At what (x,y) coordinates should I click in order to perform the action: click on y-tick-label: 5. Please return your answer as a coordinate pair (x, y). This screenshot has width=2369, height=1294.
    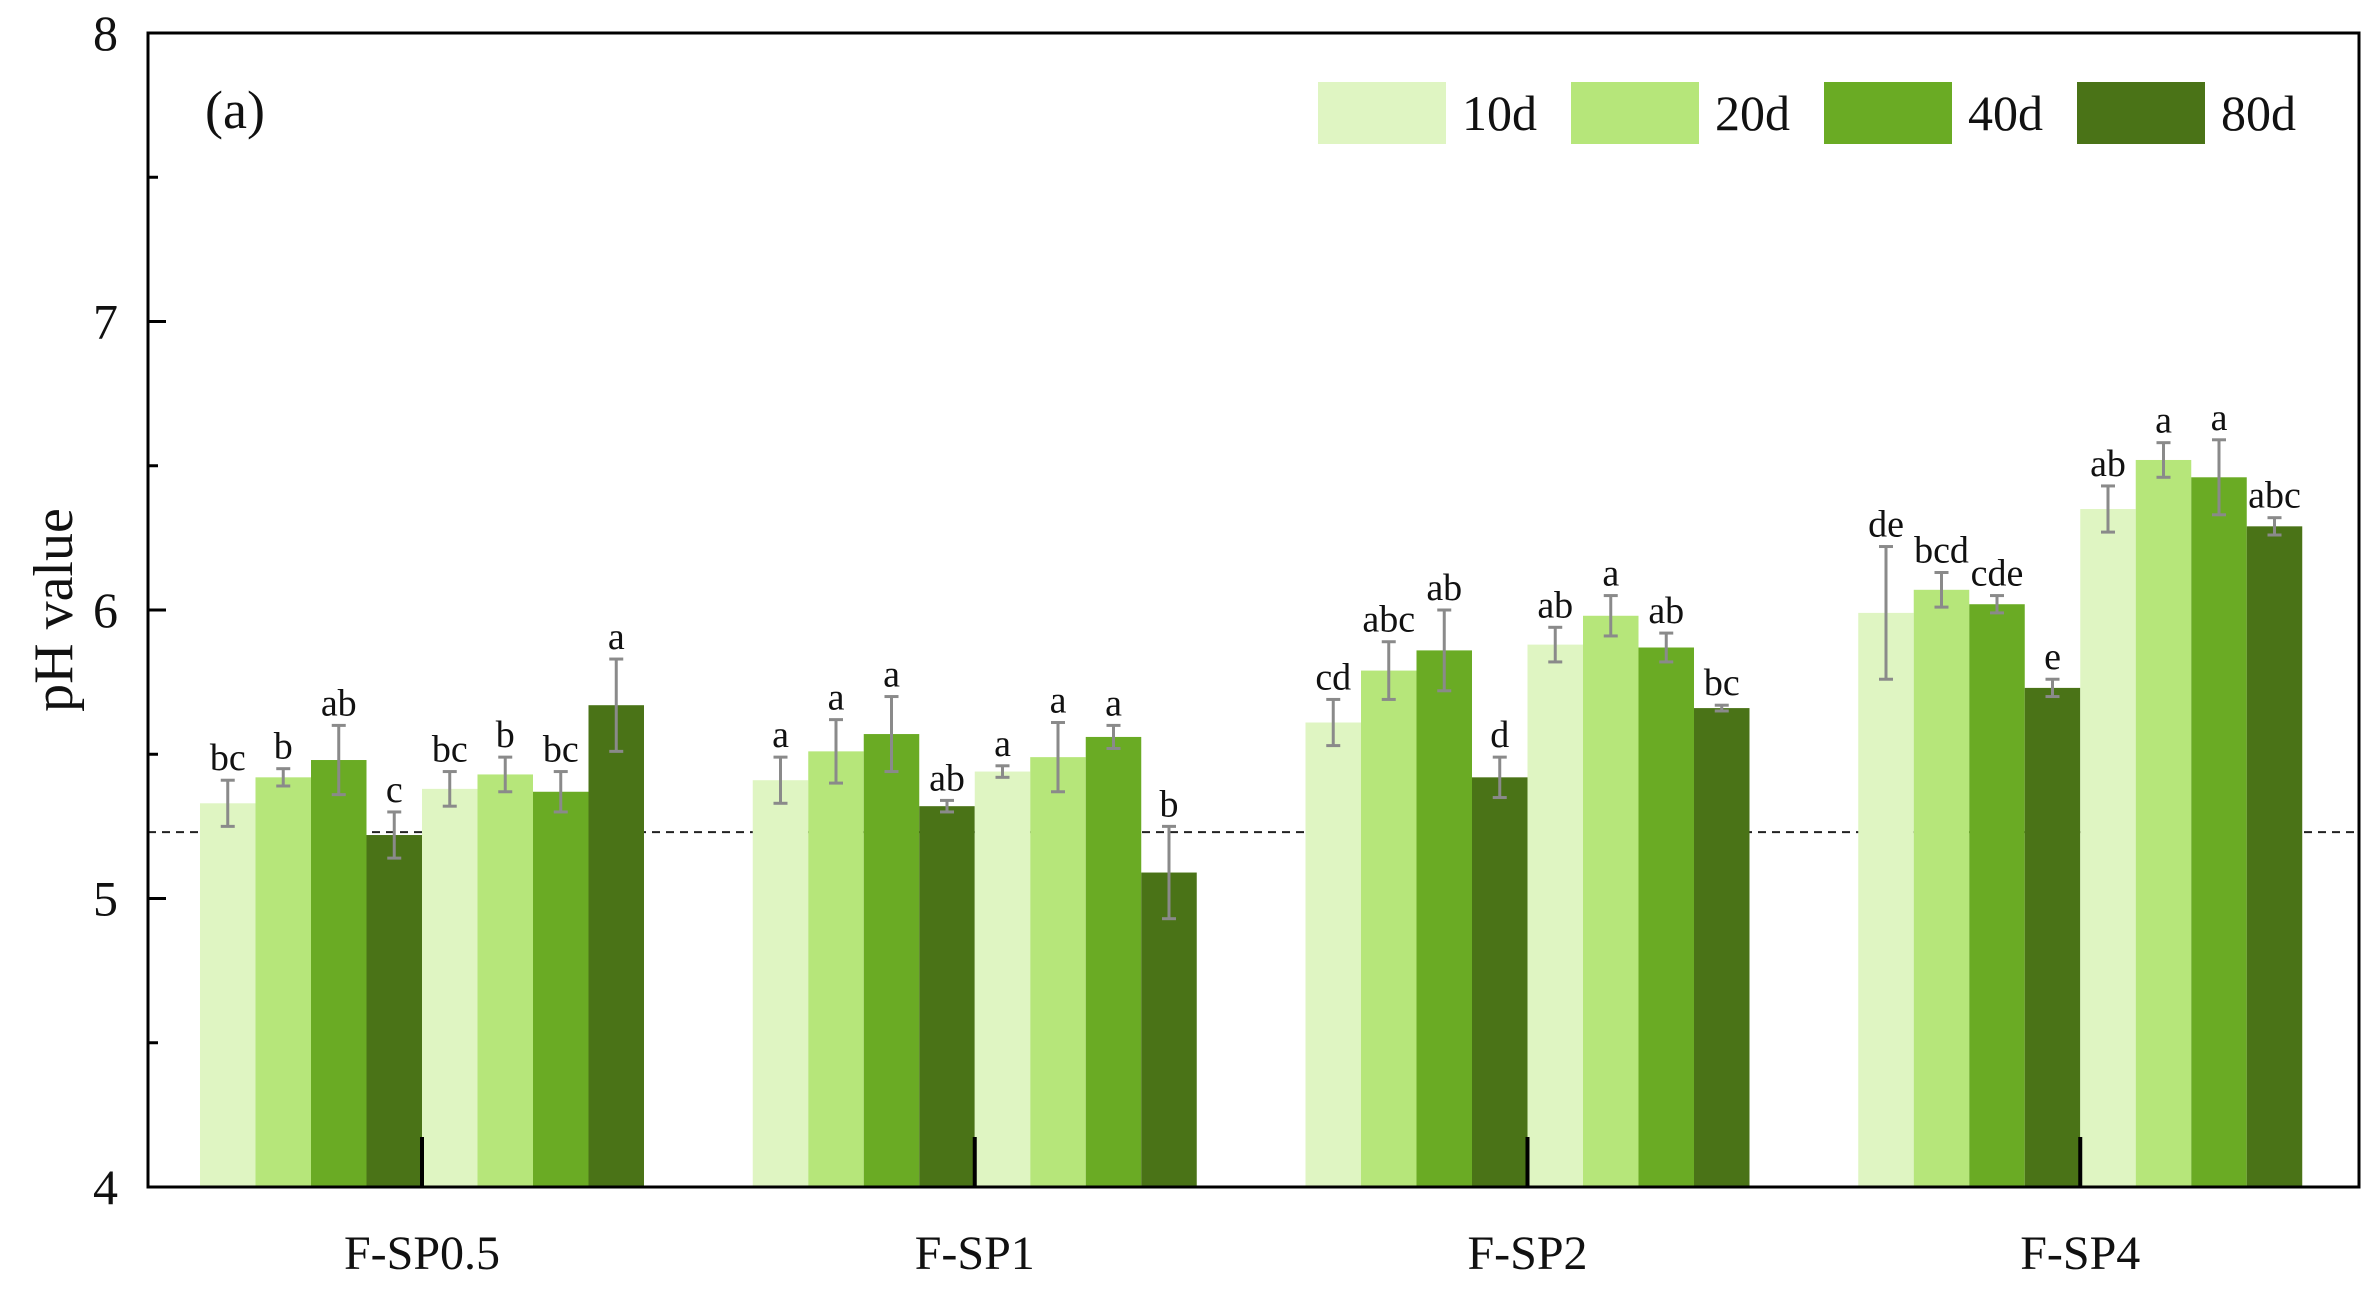
    Looking at the image, I should click on (105, 899).